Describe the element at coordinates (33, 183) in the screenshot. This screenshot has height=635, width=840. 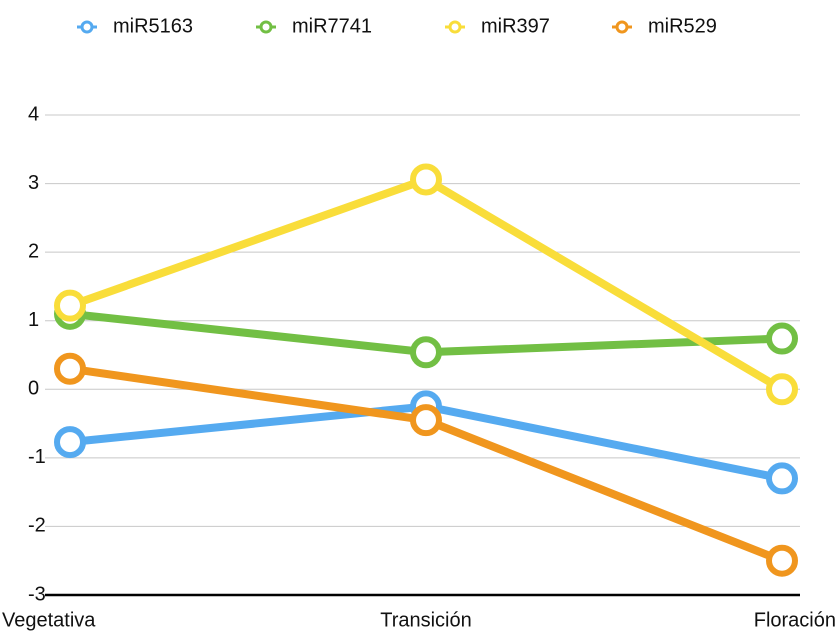
I see `y-tick-label: 3` at that location.